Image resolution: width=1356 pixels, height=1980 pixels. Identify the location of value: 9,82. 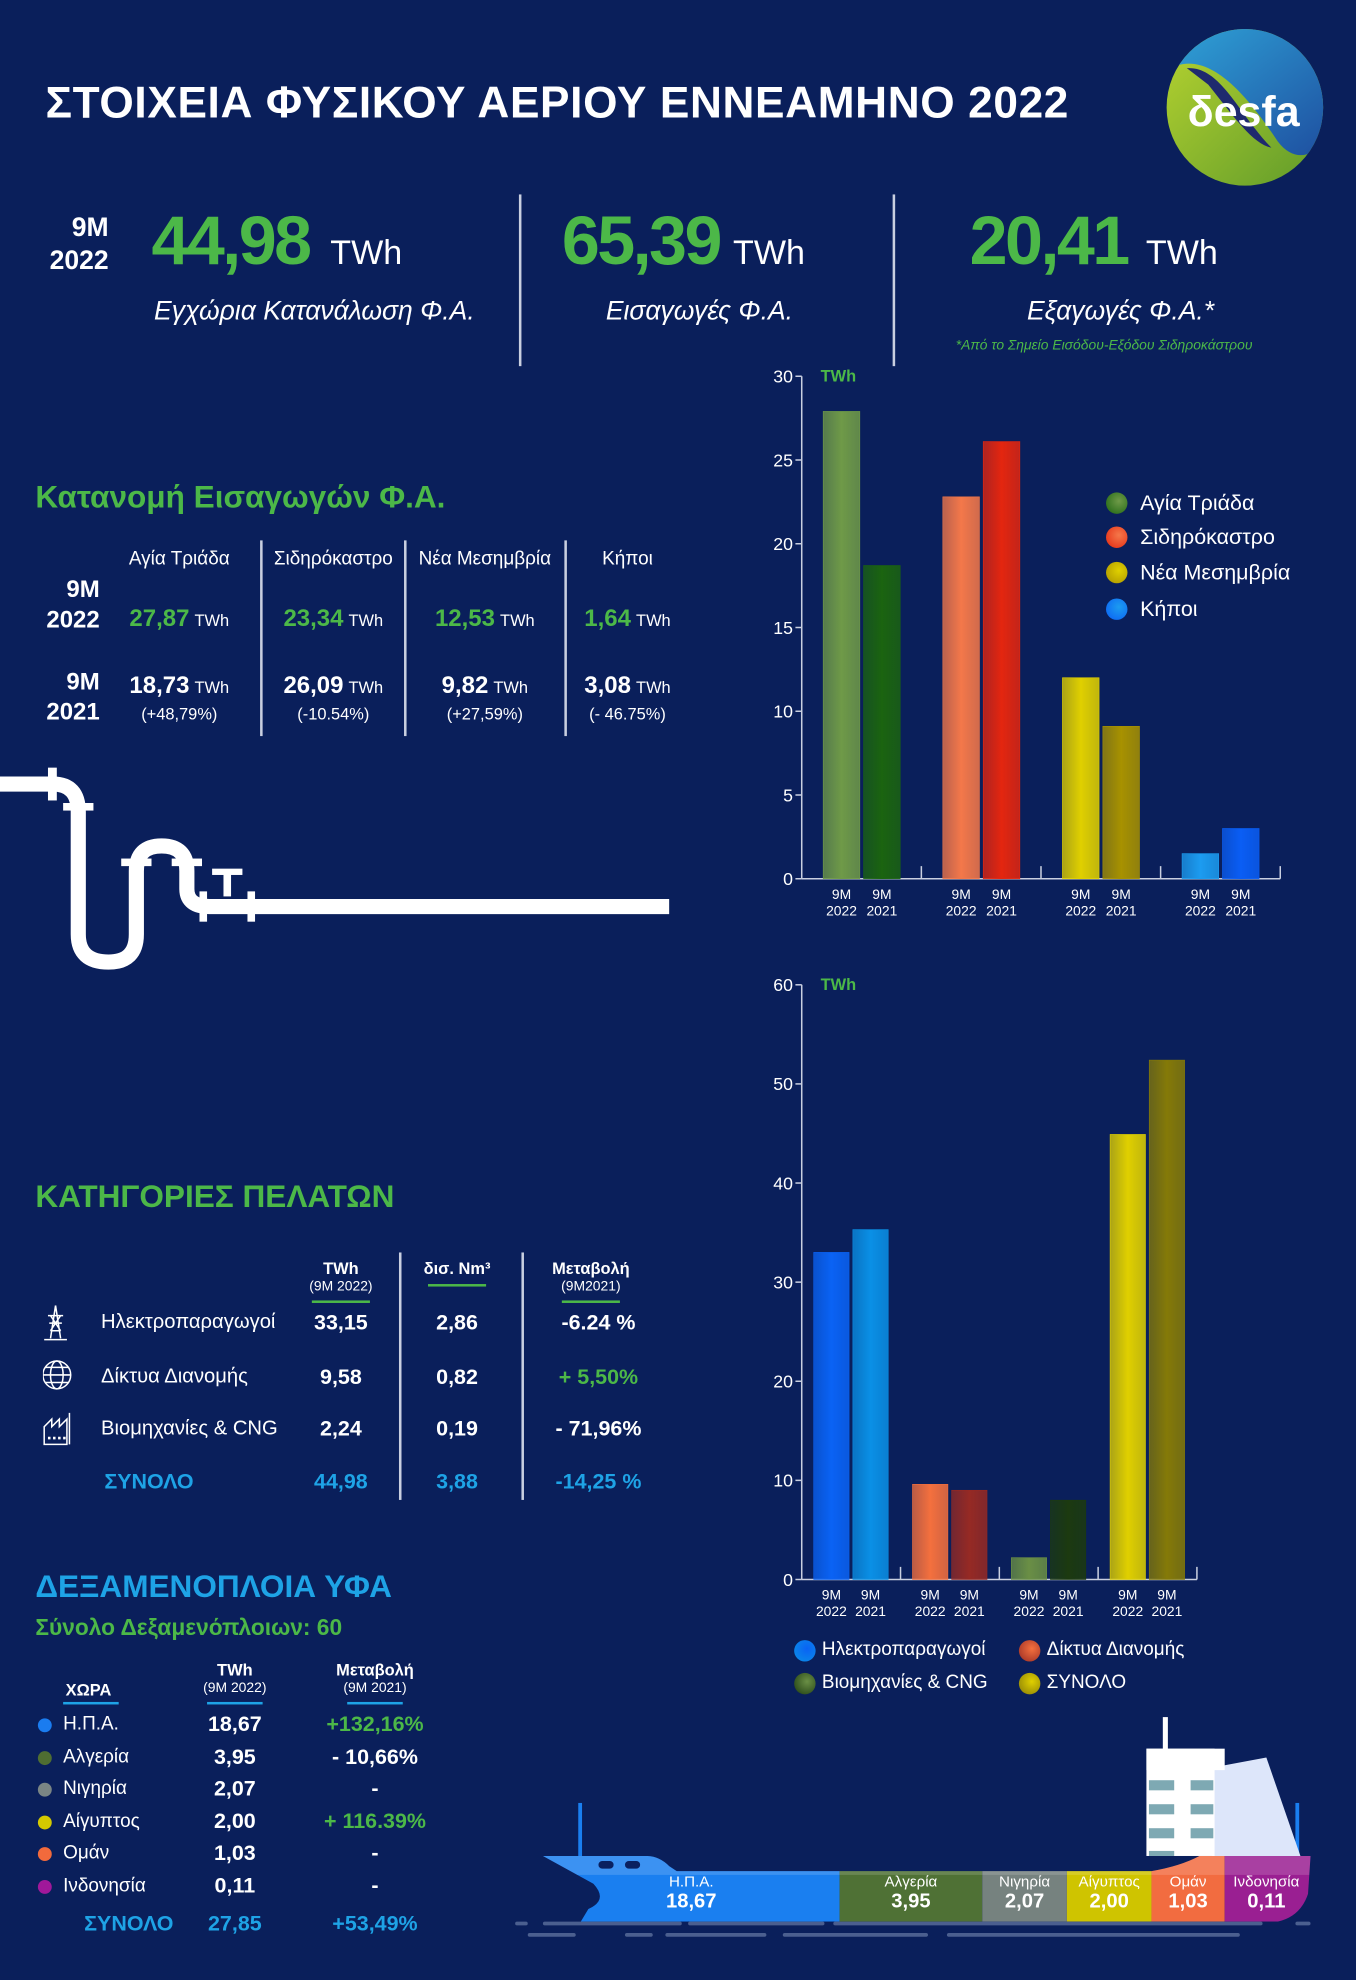
(465, 686).